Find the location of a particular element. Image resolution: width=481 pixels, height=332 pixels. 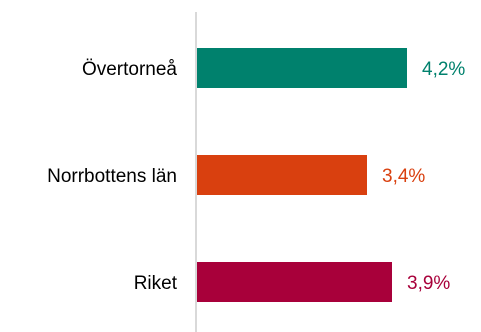

category-label-0: Övertorneå is located at coordinates (129, 69).